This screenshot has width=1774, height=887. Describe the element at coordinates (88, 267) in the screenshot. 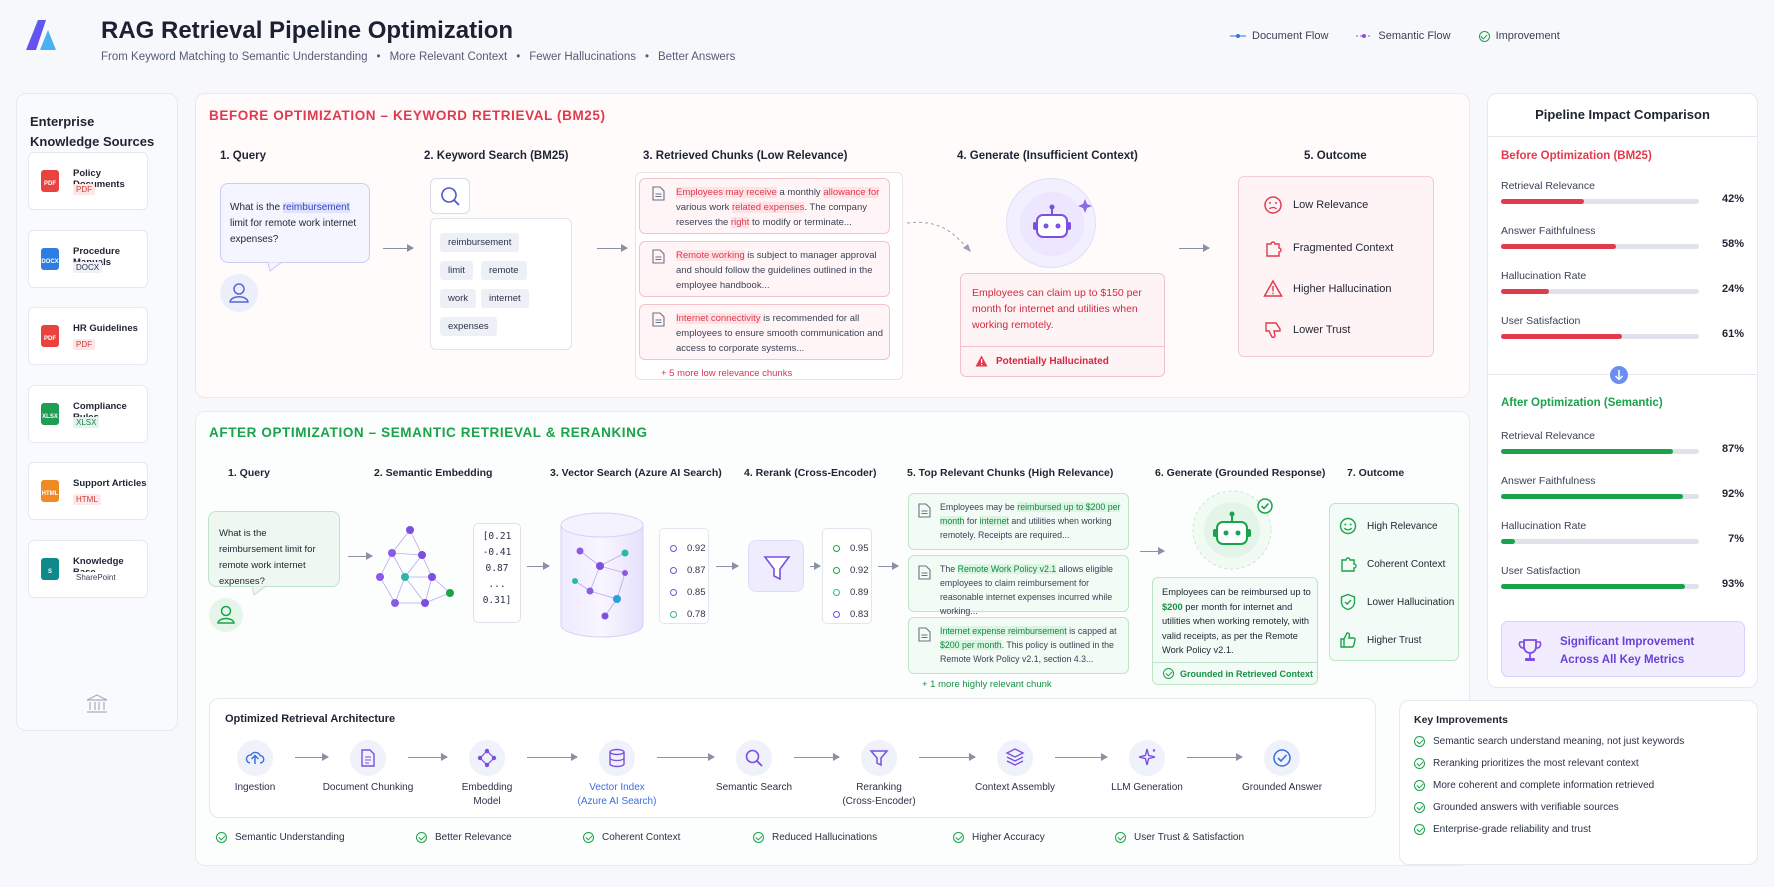

I see `source-type-badge: DOCX` at that location.